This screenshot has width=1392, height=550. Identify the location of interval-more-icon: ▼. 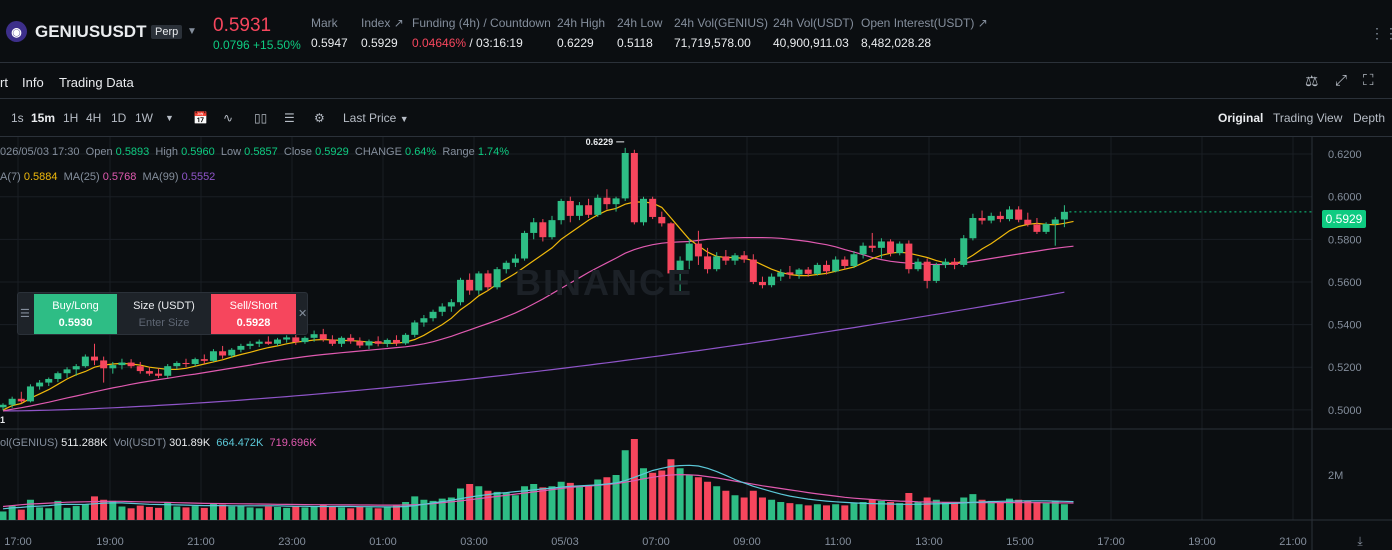
(169, 118).